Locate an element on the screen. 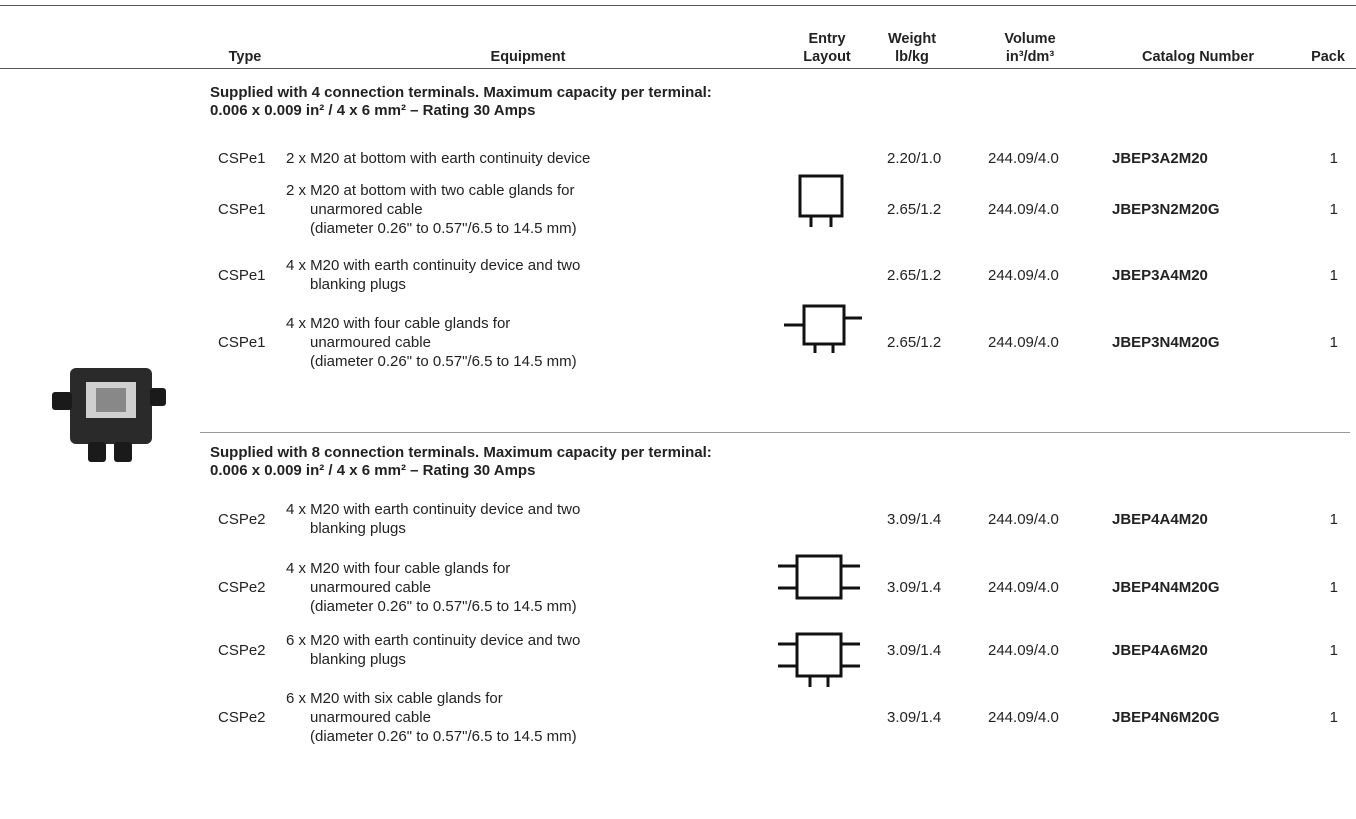 This screenshot has height=819, width=1356. header-label: Catalog Number is located at coordinates (1198, 57).